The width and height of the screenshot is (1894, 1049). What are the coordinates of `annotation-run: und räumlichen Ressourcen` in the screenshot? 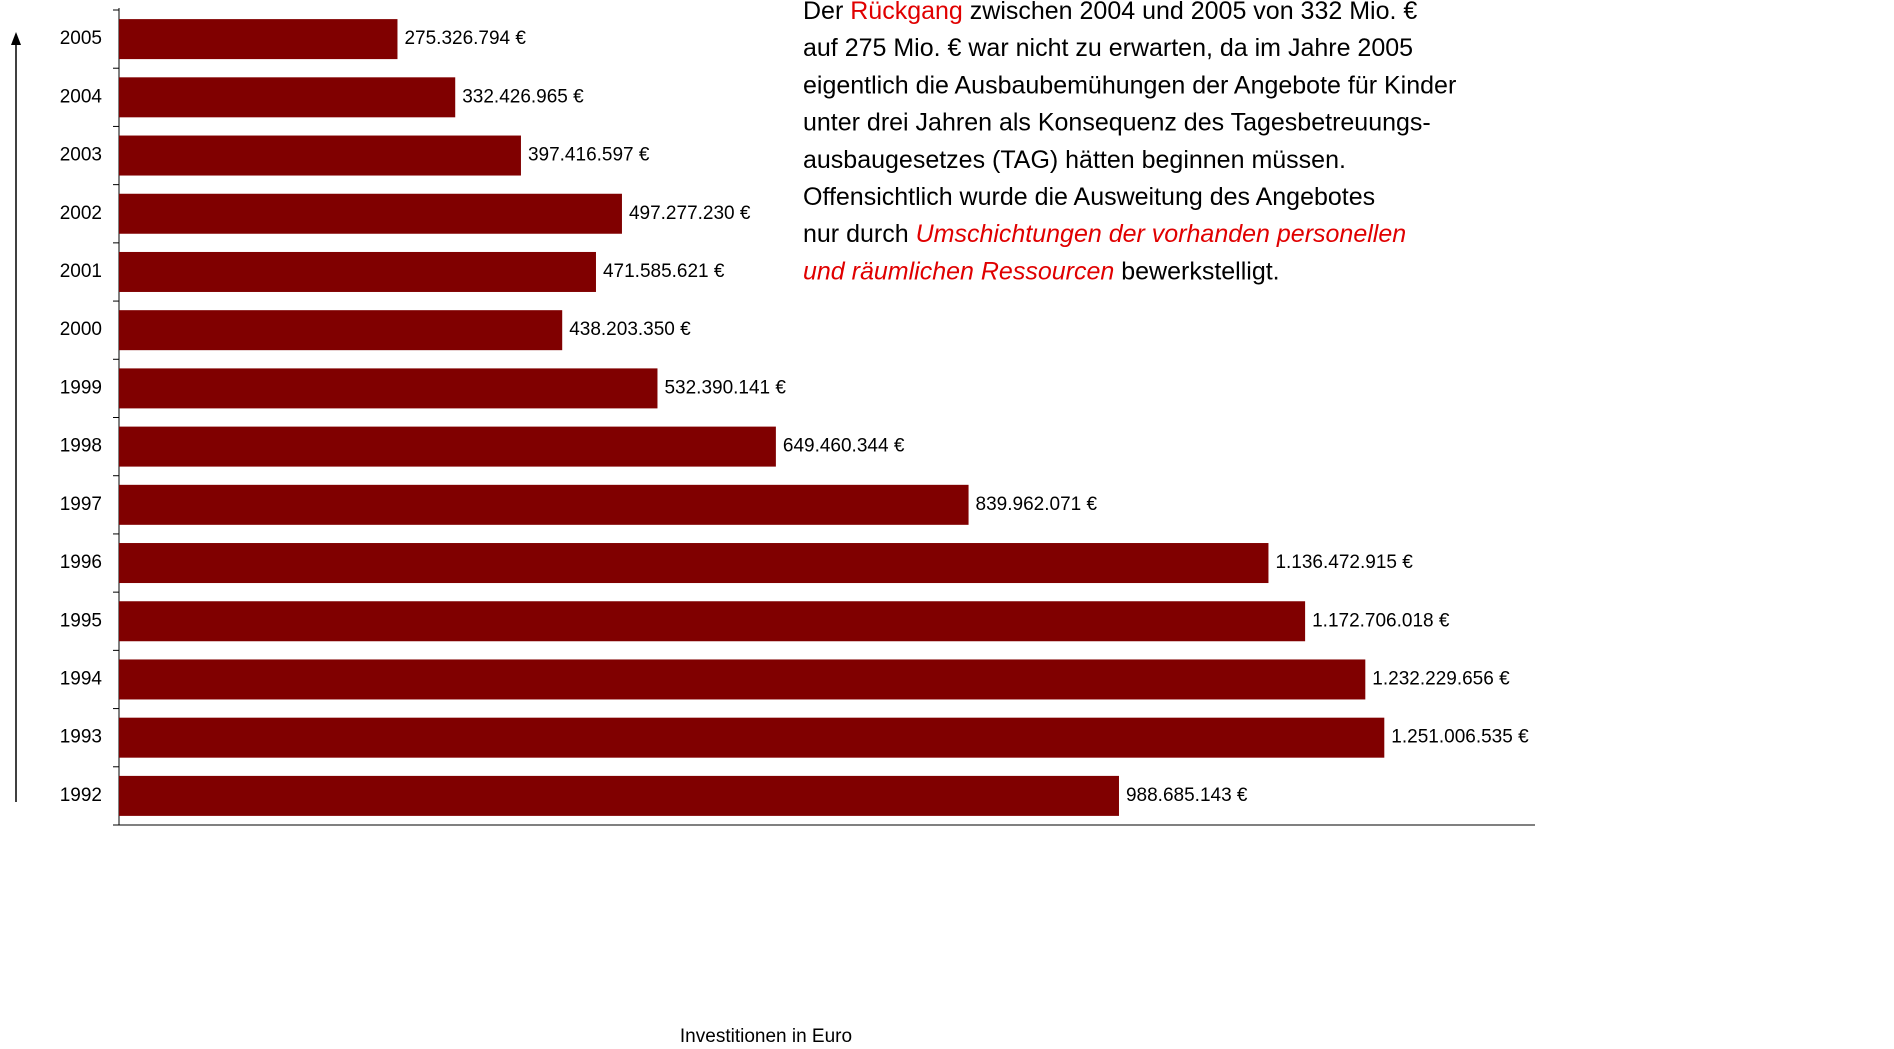 It's located at (958, 271).